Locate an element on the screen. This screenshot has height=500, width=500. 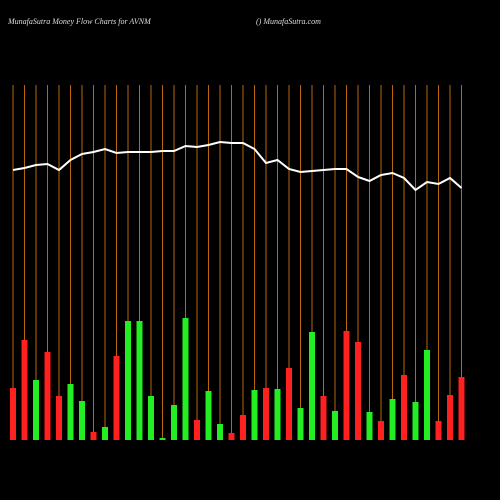
money-flow-line is located at coordinates (237, 166).